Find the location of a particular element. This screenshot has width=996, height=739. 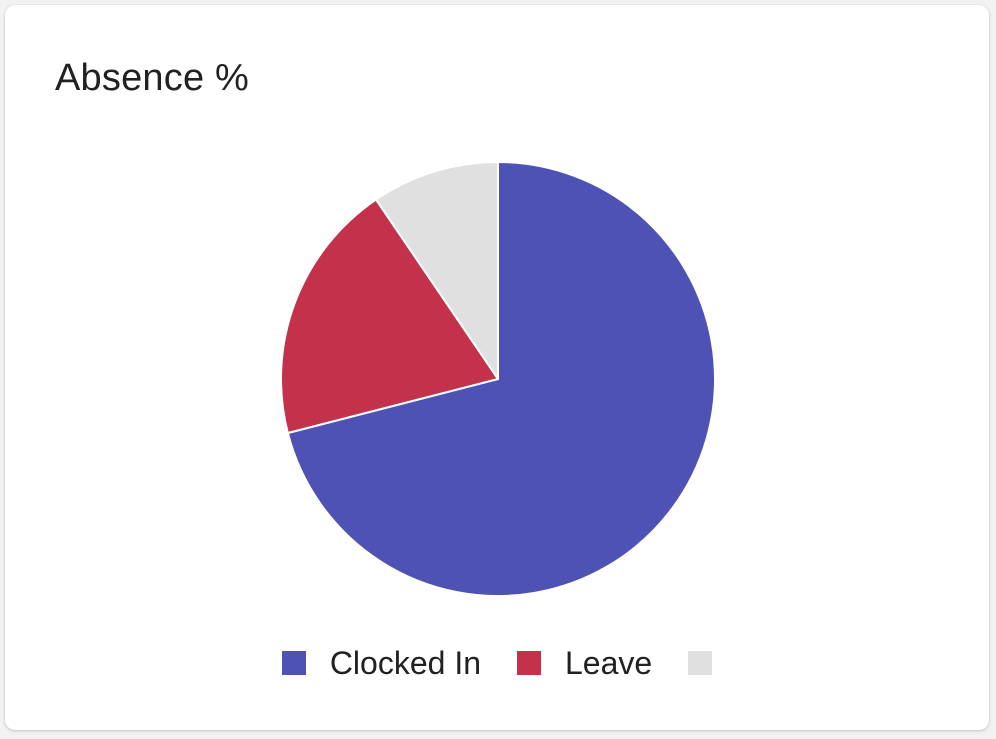

legend-swatch-leave is located at coordinates (529, 663).